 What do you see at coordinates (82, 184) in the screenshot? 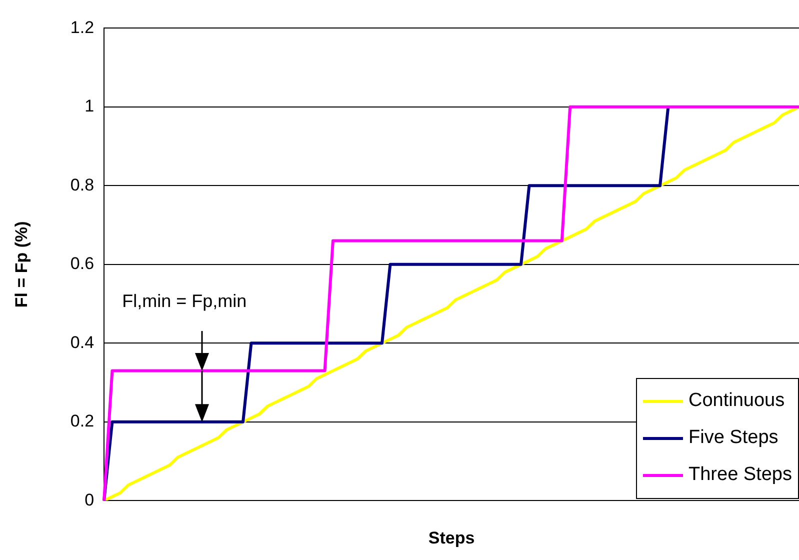
I see `y-tick-label: 0.8` at bounding box center [82, 184].